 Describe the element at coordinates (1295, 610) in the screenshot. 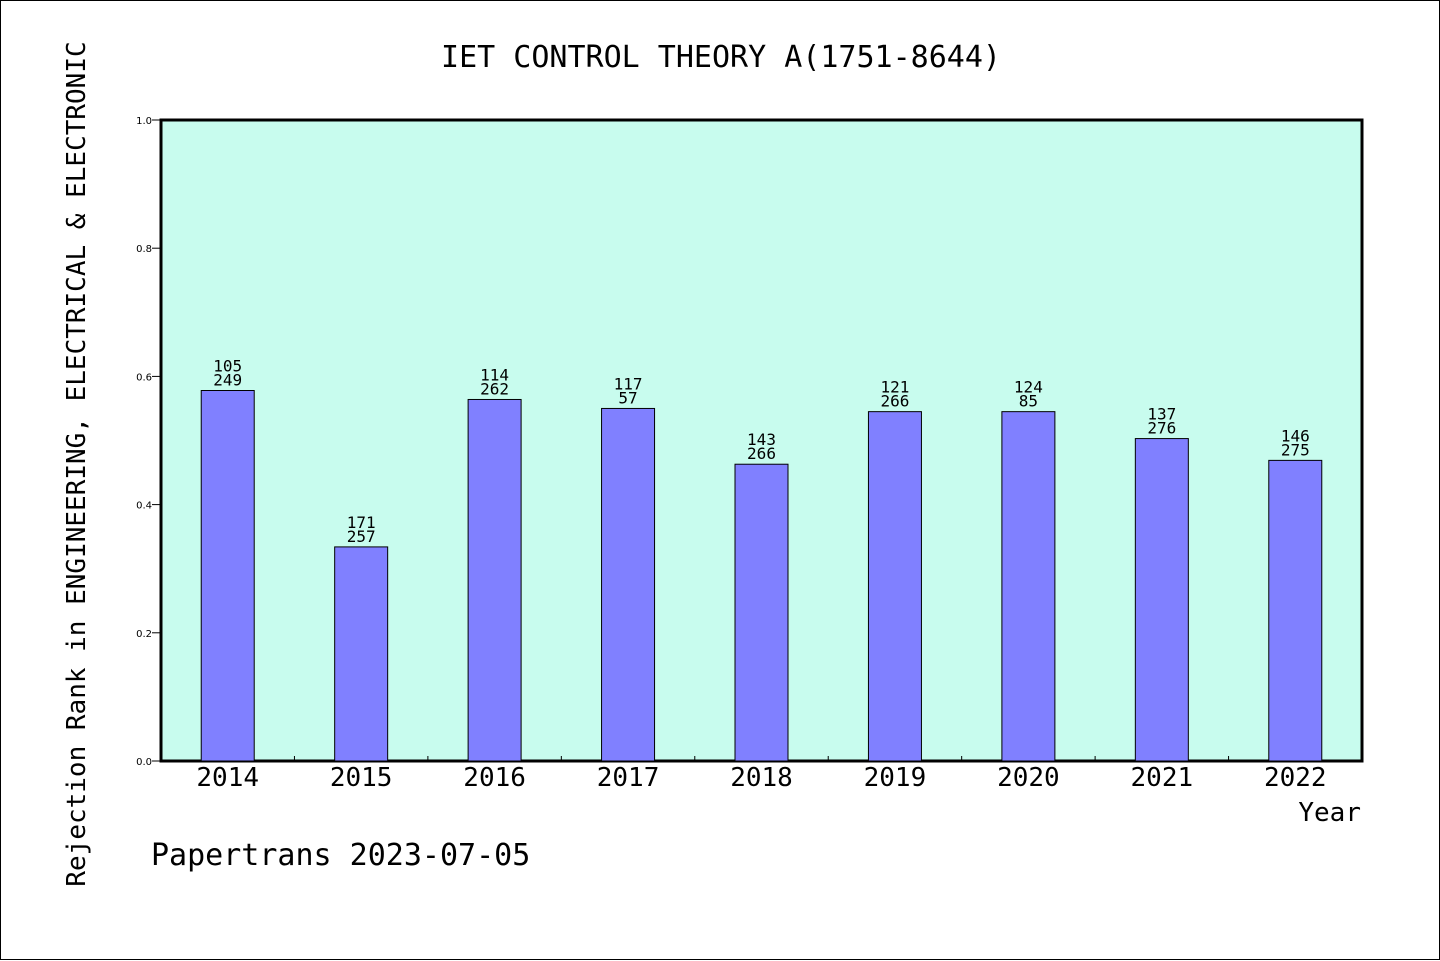

I see `bar-2022` at that location.